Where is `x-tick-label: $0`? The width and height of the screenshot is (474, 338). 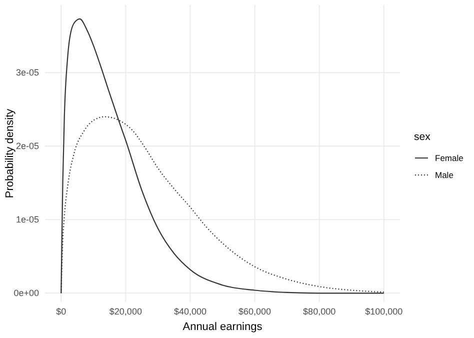
x-tick-label: $0 is located at coordinates (61, 311).